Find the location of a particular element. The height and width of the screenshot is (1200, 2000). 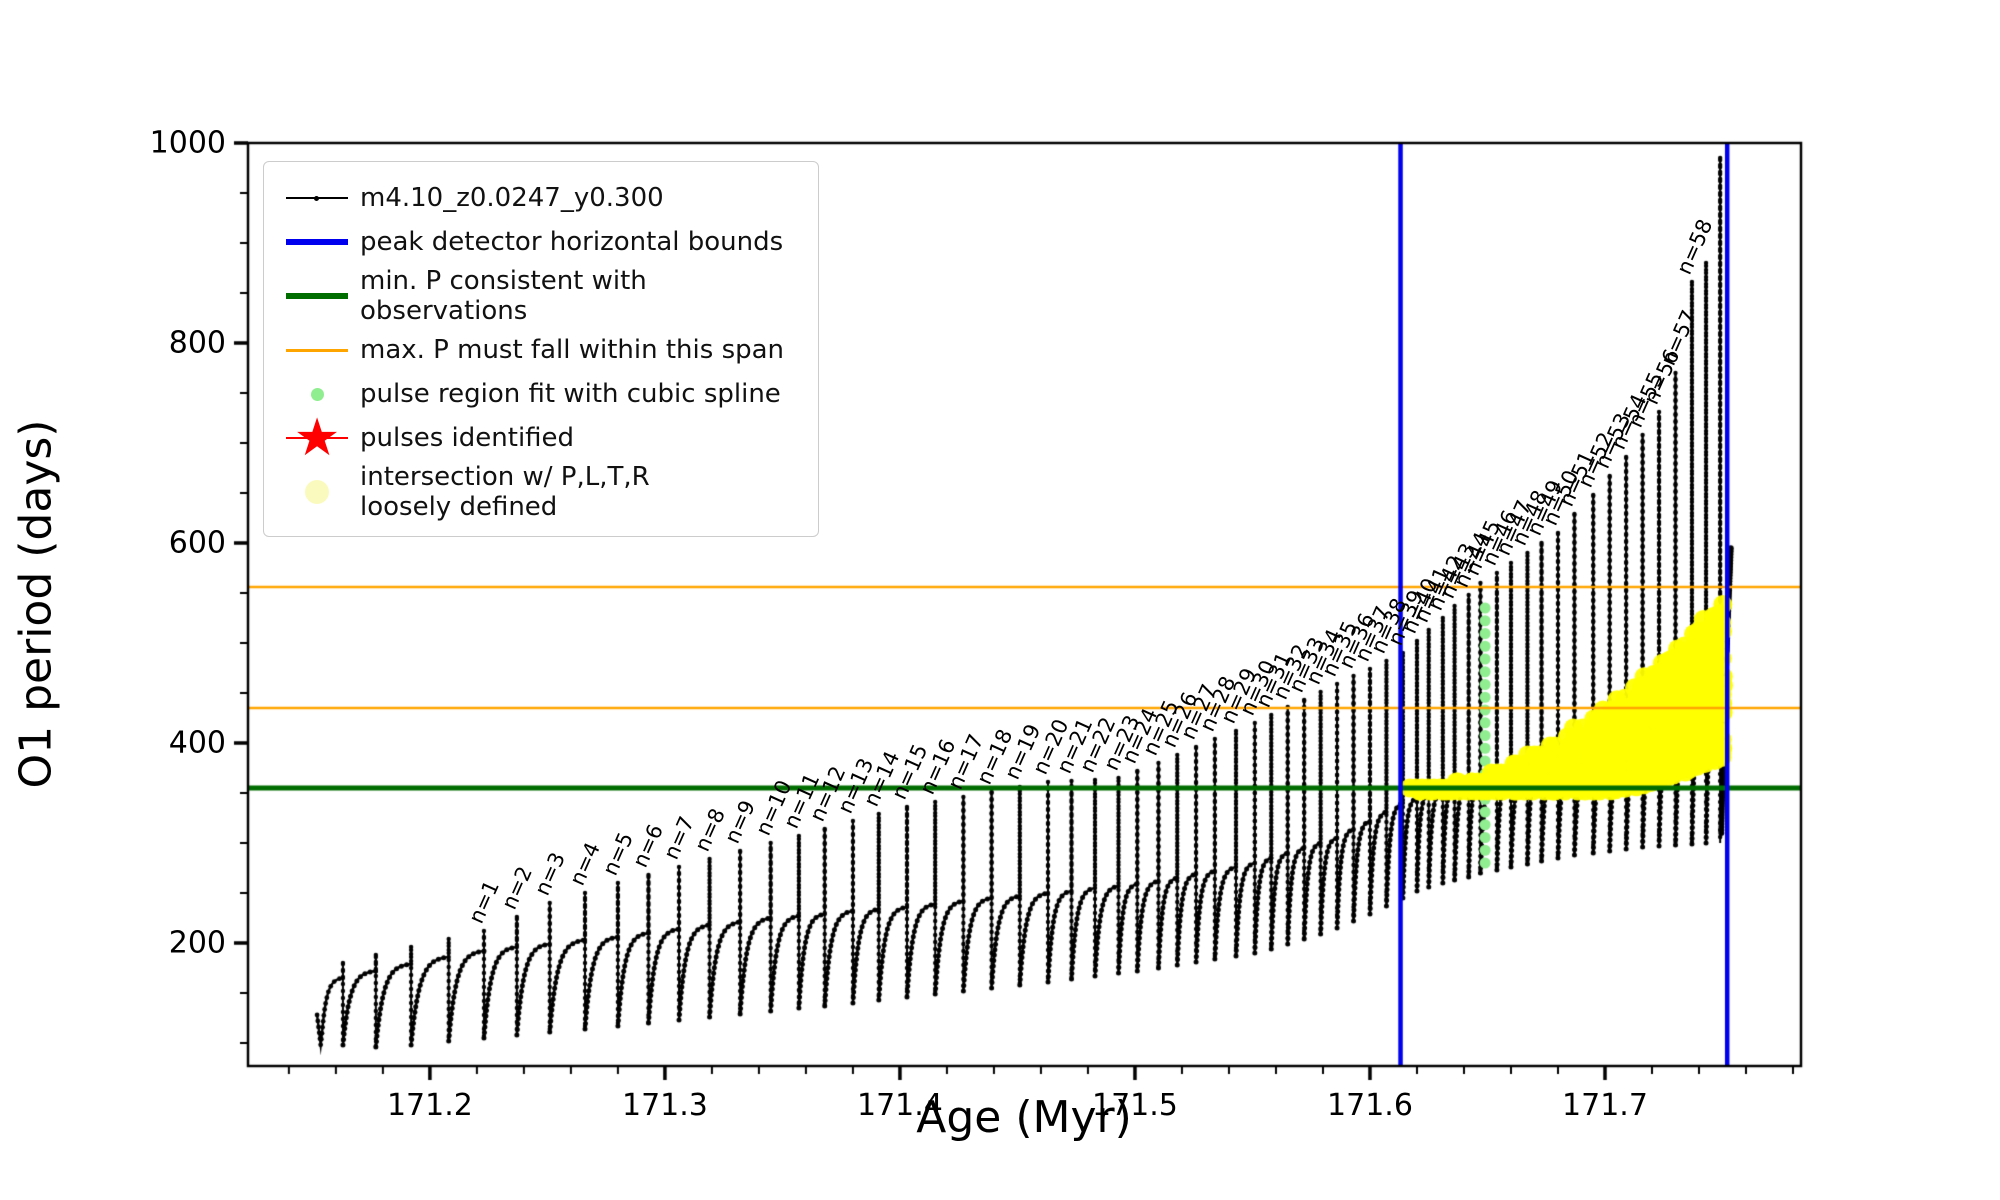

legend-item-peak-detector-bounds: peak detector horizontal bounds is located at coordinates (539, 242).